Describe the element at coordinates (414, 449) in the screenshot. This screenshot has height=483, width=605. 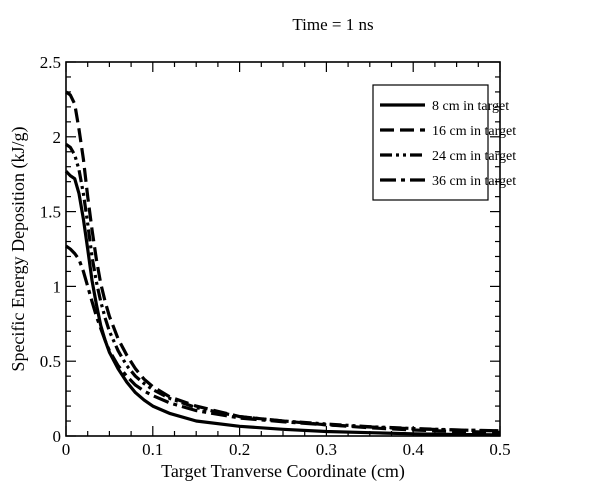
I see `x-tick-label: 0.4` at that location.